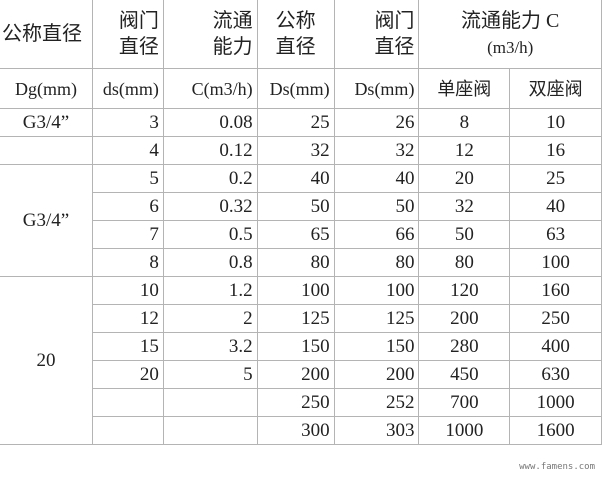  What do you see at coordinates (295, 234) in the screenshot?
I see `table-cell: 65` at bounding box center [295, 234].